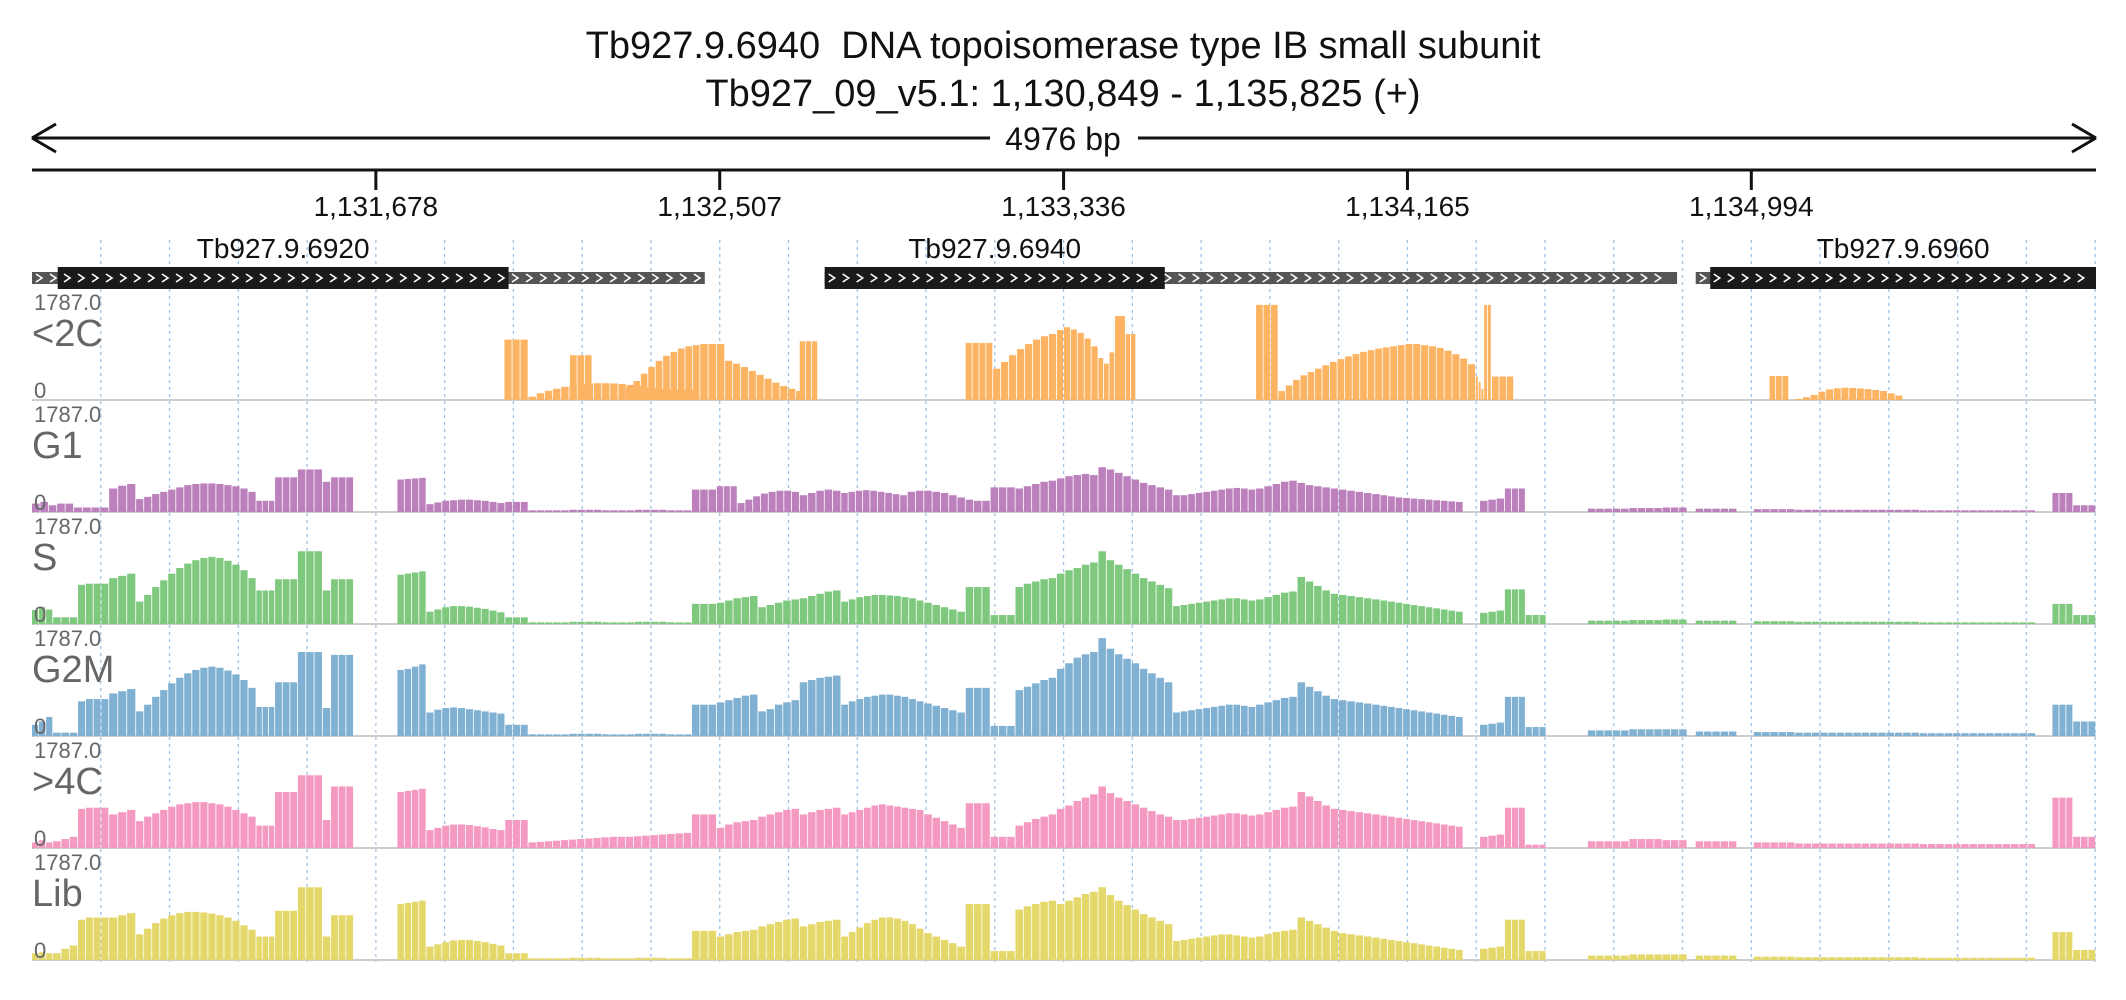 The width and height of the screenshot is (2126, 1000). I want to click on track-2: 1787.0S 0, so click(1064, 570).